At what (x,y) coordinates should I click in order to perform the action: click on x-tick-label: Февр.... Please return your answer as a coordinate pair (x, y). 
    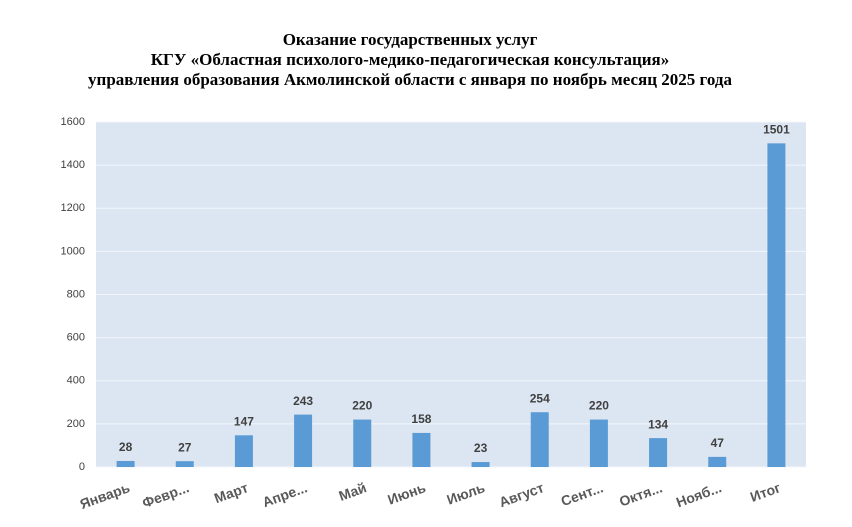
    Looking at the image, I should click on (165, 495).